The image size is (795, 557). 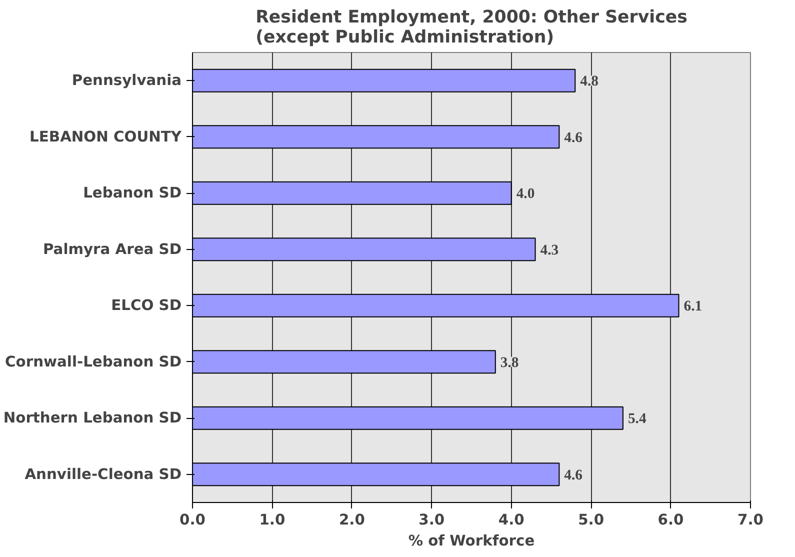 I want to click on y-tick-label: Annville-Cleona SD, so click(x=103, y=474).